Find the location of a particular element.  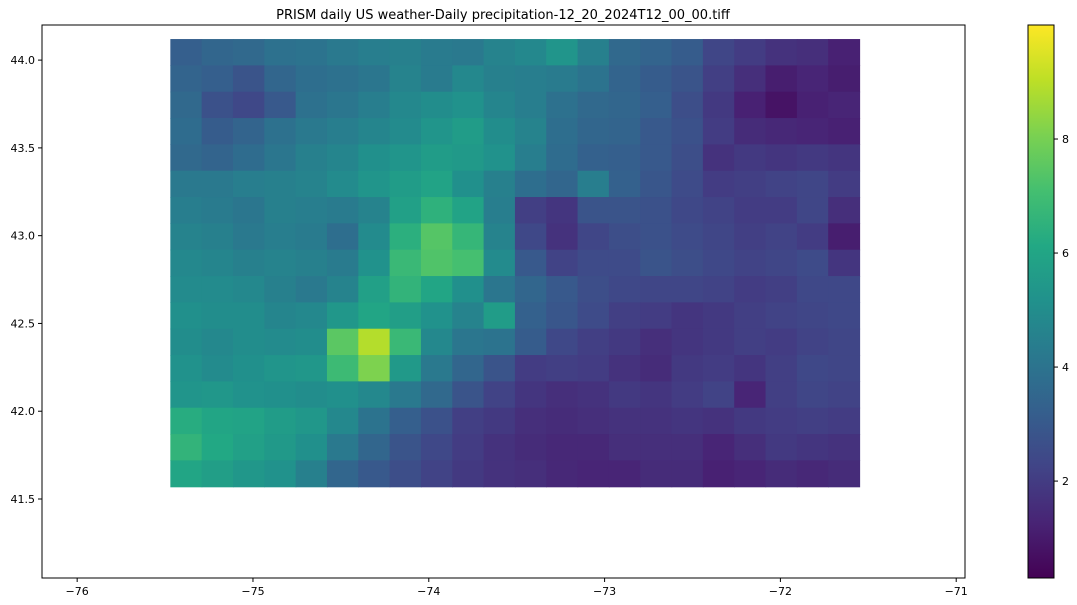

colorbar-tick-label: 8 is located at coordinates (1065, 139).